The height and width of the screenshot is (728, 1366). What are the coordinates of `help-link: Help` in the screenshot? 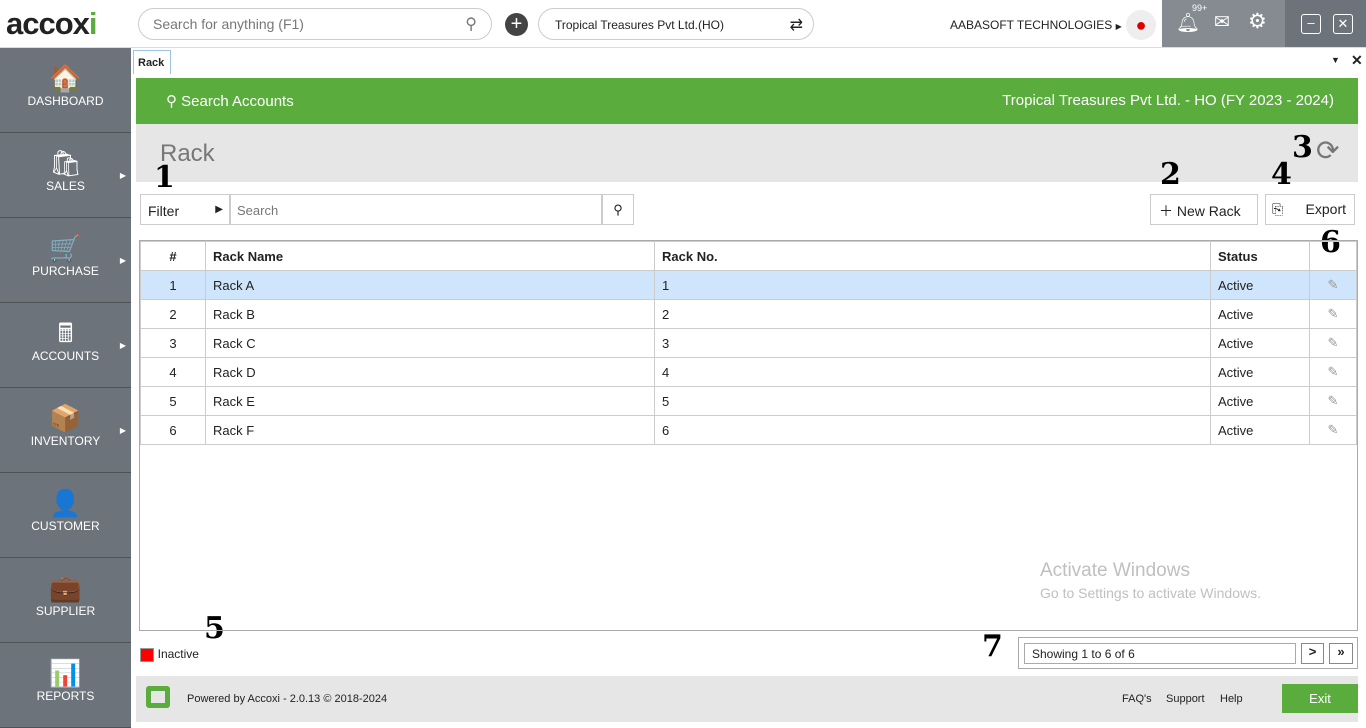 It's located at (1231, 699).